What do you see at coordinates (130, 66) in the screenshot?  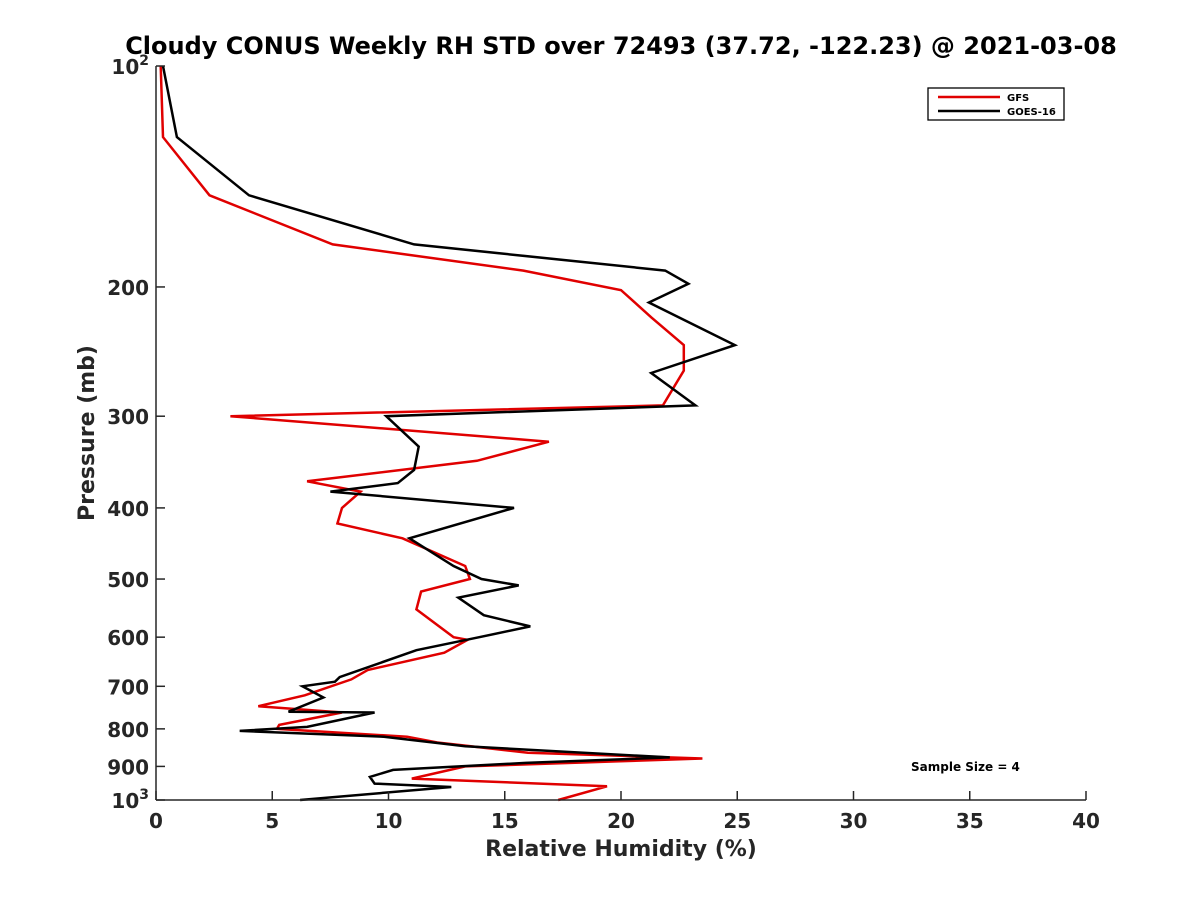 I see `y-tick-label: 10²` at bounding box center [130, 66].